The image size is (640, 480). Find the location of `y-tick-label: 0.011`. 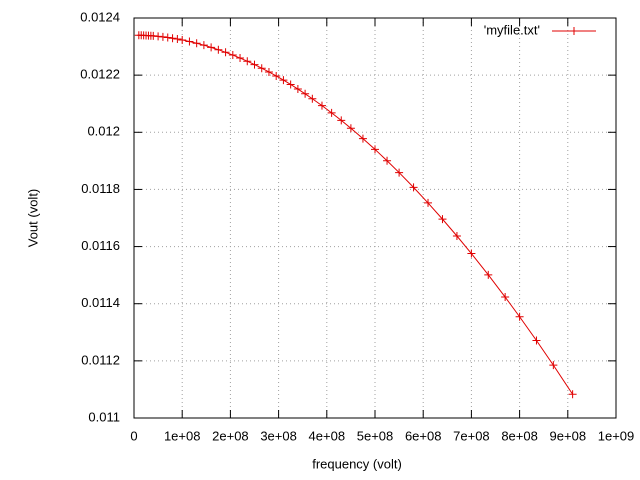

y-tick-label: 0.011 is located at coordinates (104, 416).